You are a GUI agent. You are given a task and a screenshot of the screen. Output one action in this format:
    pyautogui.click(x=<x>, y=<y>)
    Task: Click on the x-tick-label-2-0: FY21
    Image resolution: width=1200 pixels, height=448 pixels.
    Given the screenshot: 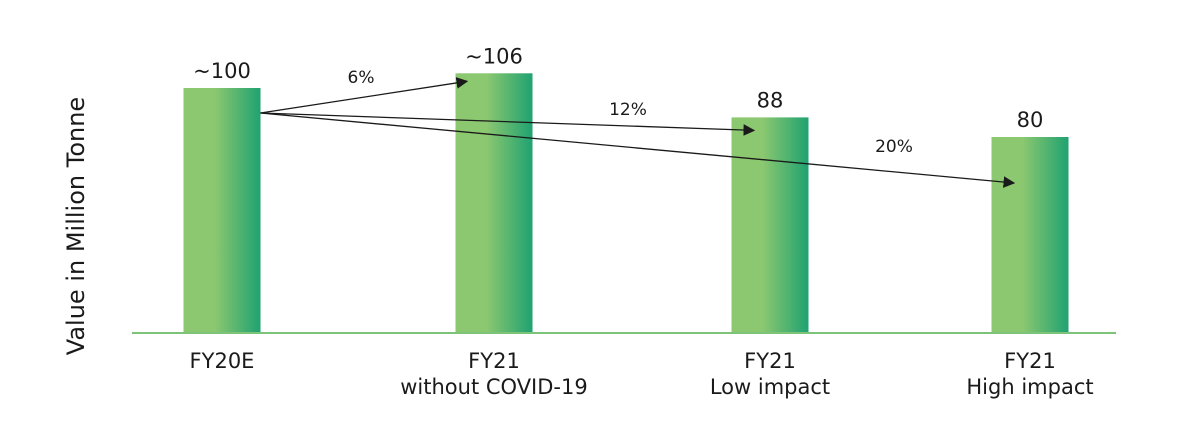 What is the action you would take?
    pyautogui.click(x=770, y=361)
    